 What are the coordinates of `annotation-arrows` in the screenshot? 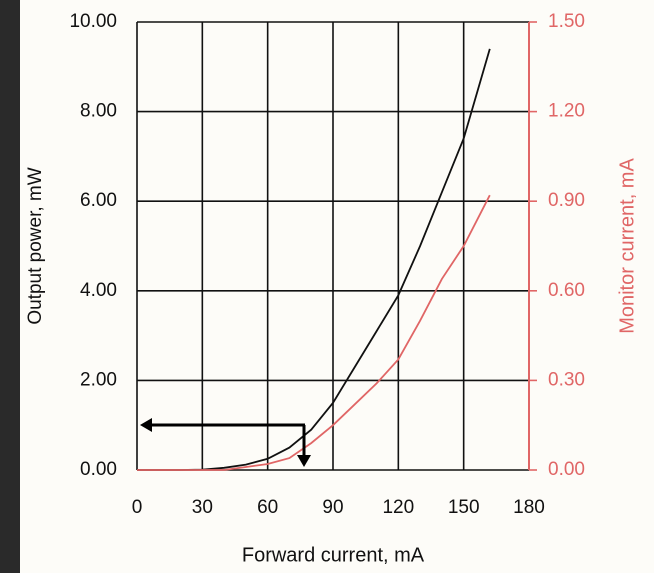 It's located at (225, 442).